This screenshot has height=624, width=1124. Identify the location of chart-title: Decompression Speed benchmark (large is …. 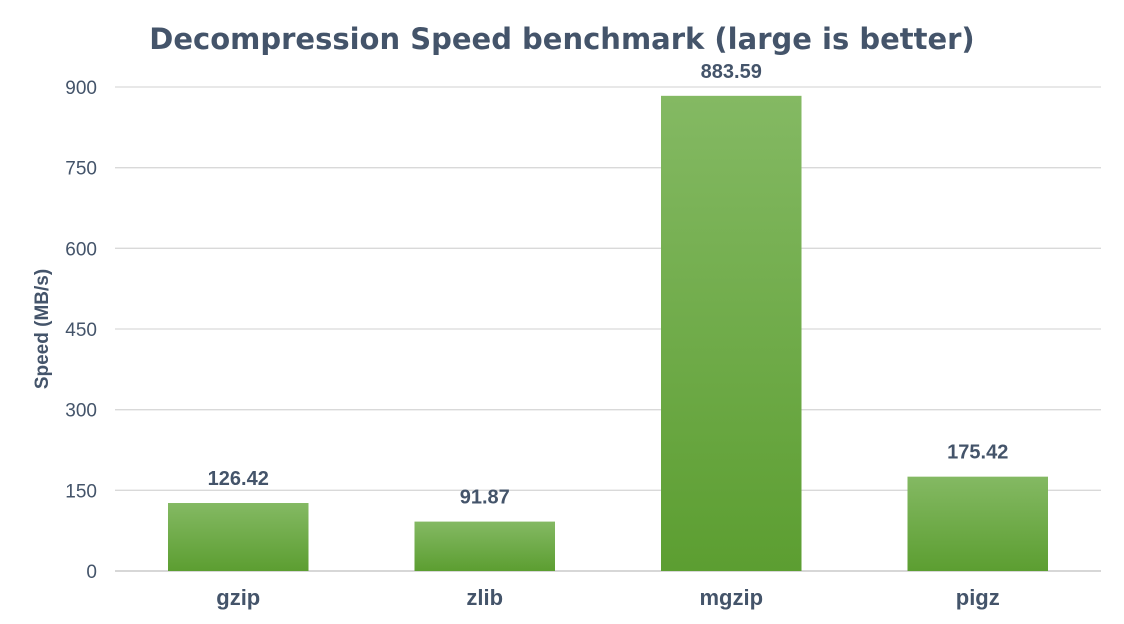
(561, 39).